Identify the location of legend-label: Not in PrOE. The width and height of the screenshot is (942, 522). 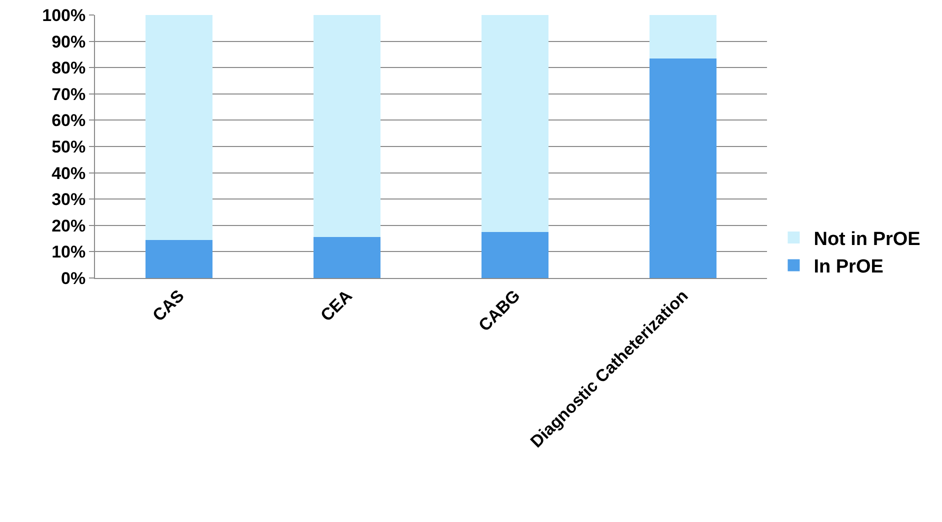
(867, 239).